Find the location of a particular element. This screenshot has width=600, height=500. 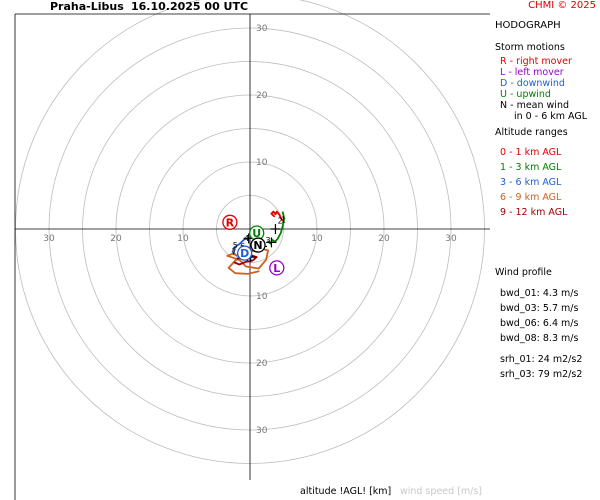

tick-label-up-10: 10 is located at coordinates (262, 163).